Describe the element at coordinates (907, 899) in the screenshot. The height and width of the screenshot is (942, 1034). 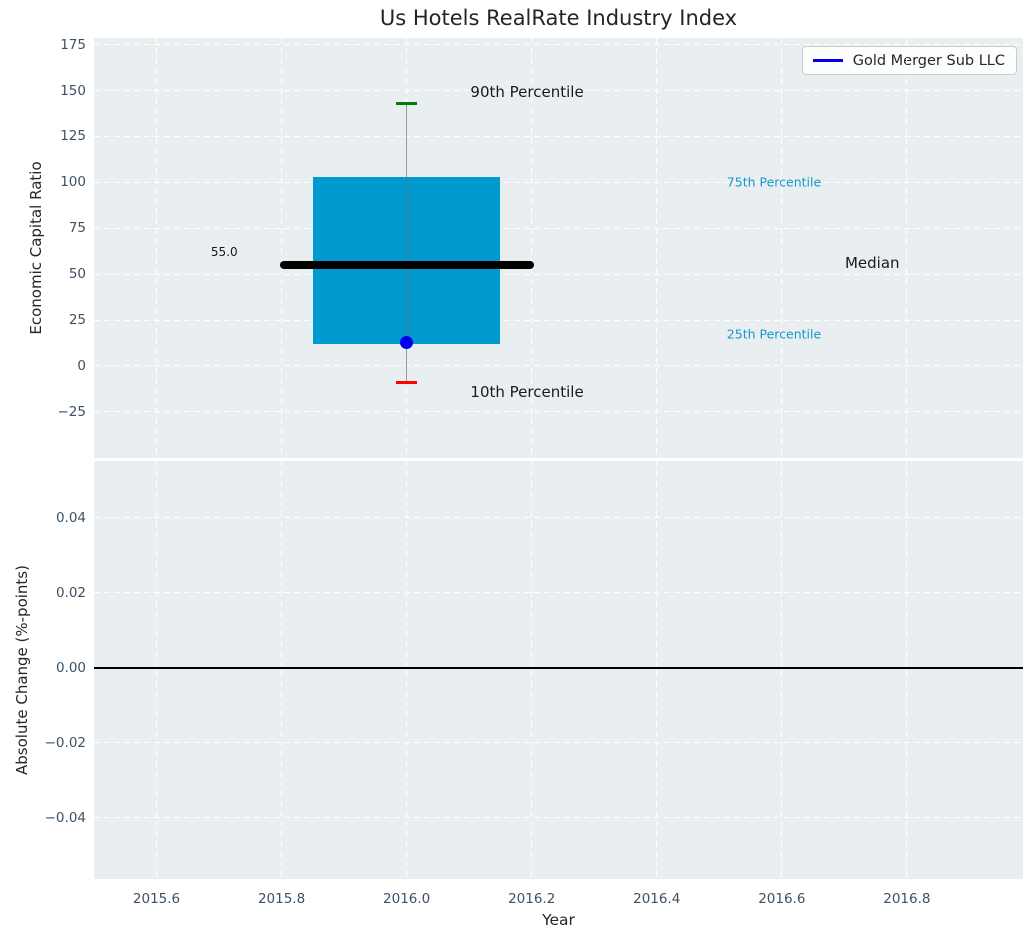
I see `x-tick-label: 2016.8` at that location.